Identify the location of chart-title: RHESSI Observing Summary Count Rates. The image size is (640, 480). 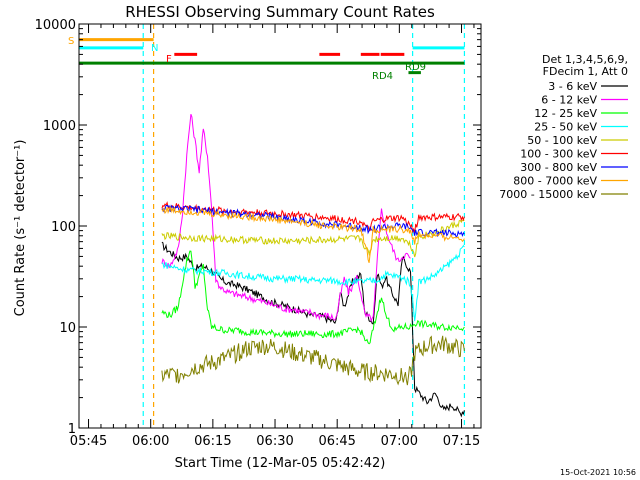
(280, 12).